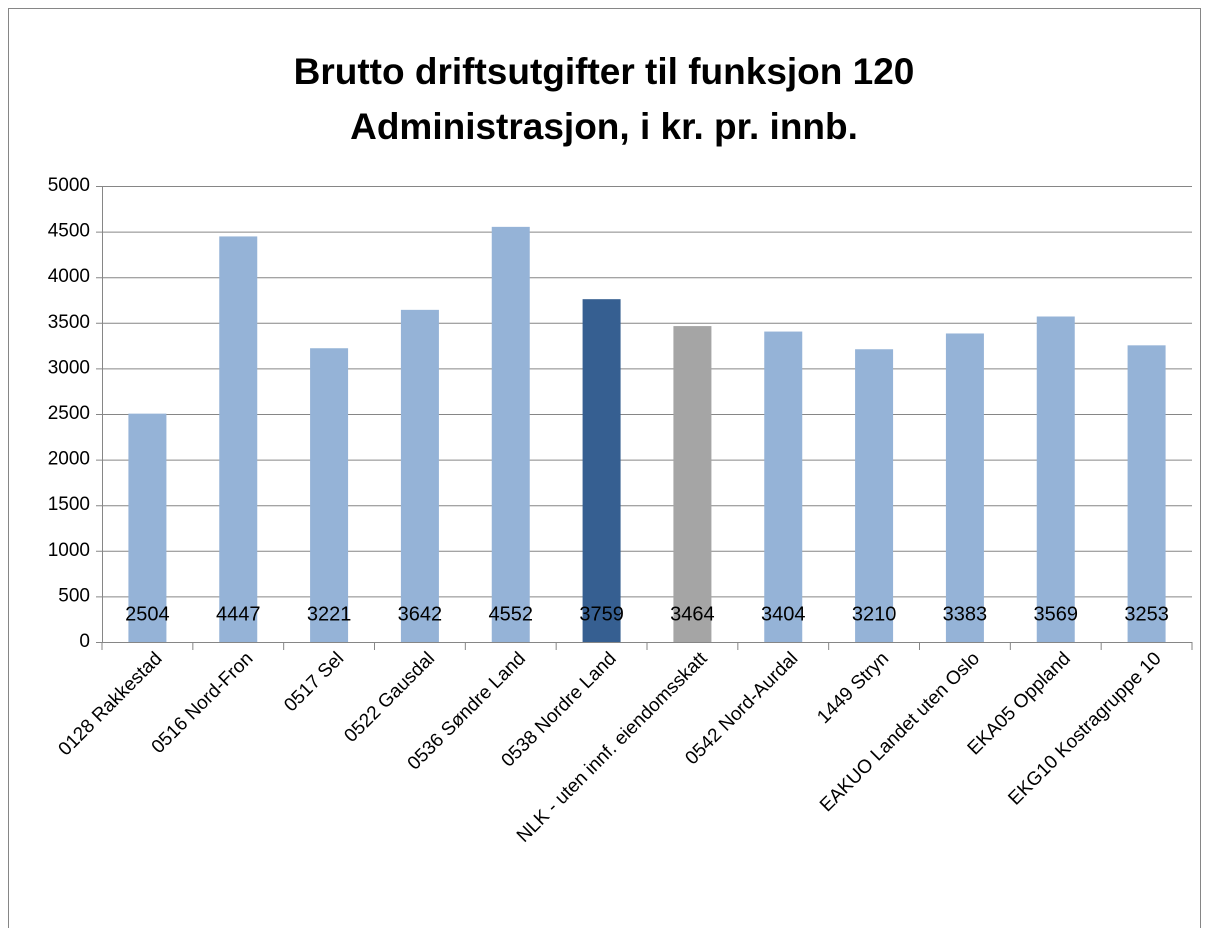 This screenshot has height=928, width=1209. I want to click on y-tick-label: 1500, so click(69, 504).